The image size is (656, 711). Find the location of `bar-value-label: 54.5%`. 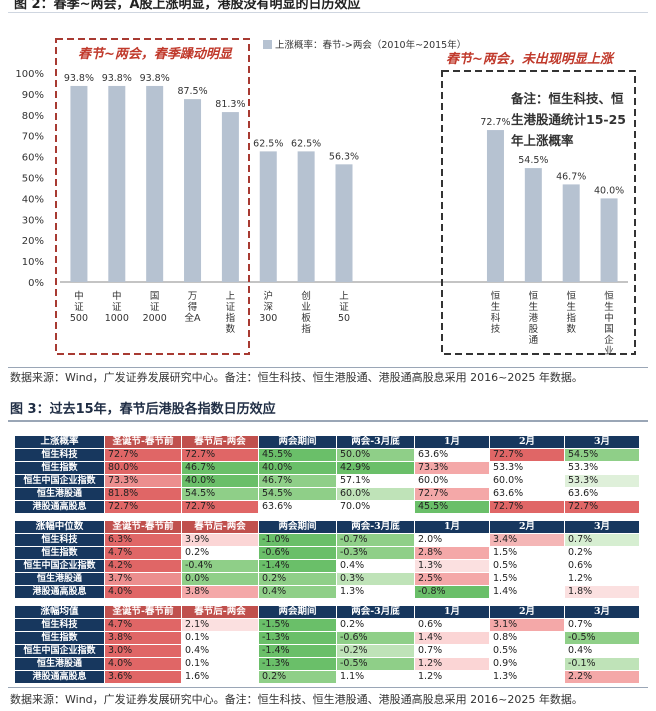

bar-value-label: 54.5% is located at coordinates (533, 160).